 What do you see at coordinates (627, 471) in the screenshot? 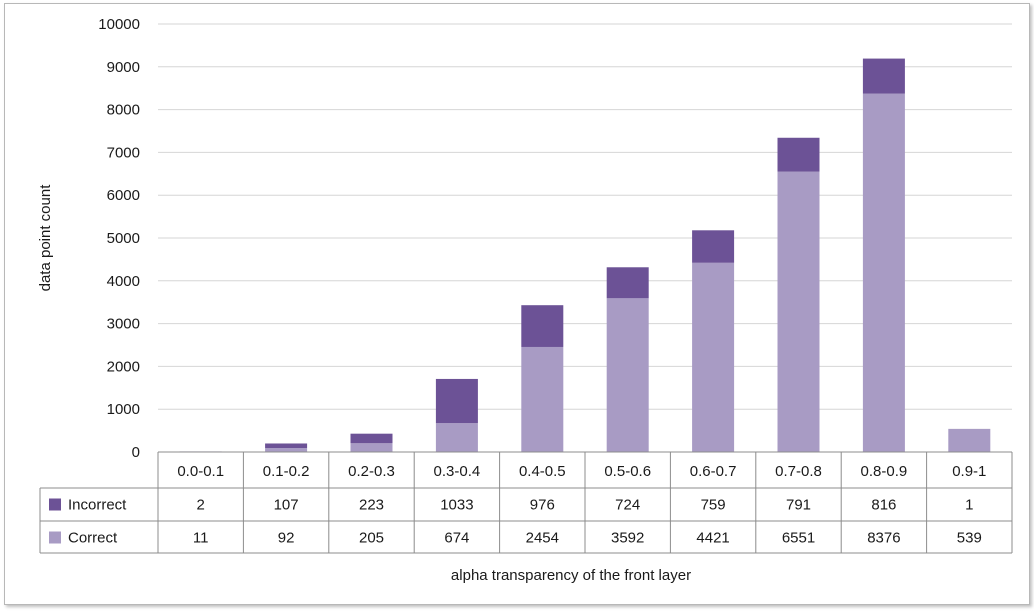
I see `category-label: 0.5-0.6` at bounding box center [627, 471].